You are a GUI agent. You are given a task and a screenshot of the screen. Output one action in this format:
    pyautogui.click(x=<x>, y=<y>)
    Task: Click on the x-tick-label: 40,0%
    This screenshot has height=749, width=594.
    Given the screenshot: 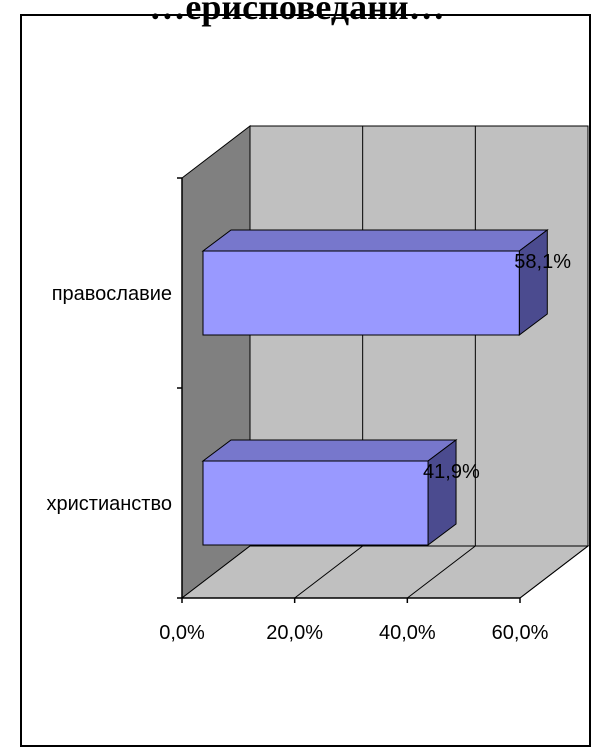 What is the action you would take?
    pyautogui.click(x=407, y=633)
    